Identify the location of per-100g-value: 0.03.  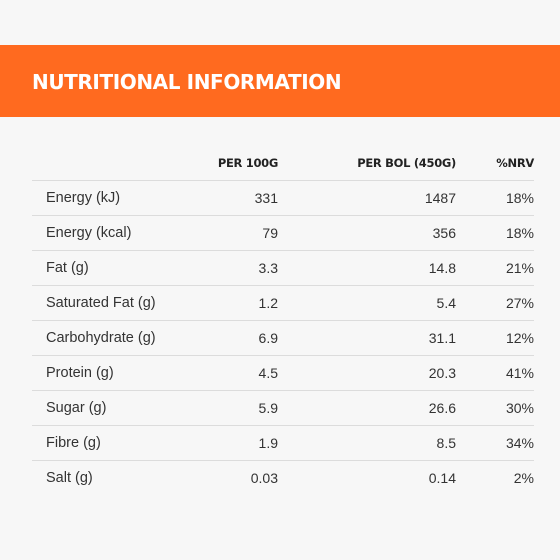
(264, 478).